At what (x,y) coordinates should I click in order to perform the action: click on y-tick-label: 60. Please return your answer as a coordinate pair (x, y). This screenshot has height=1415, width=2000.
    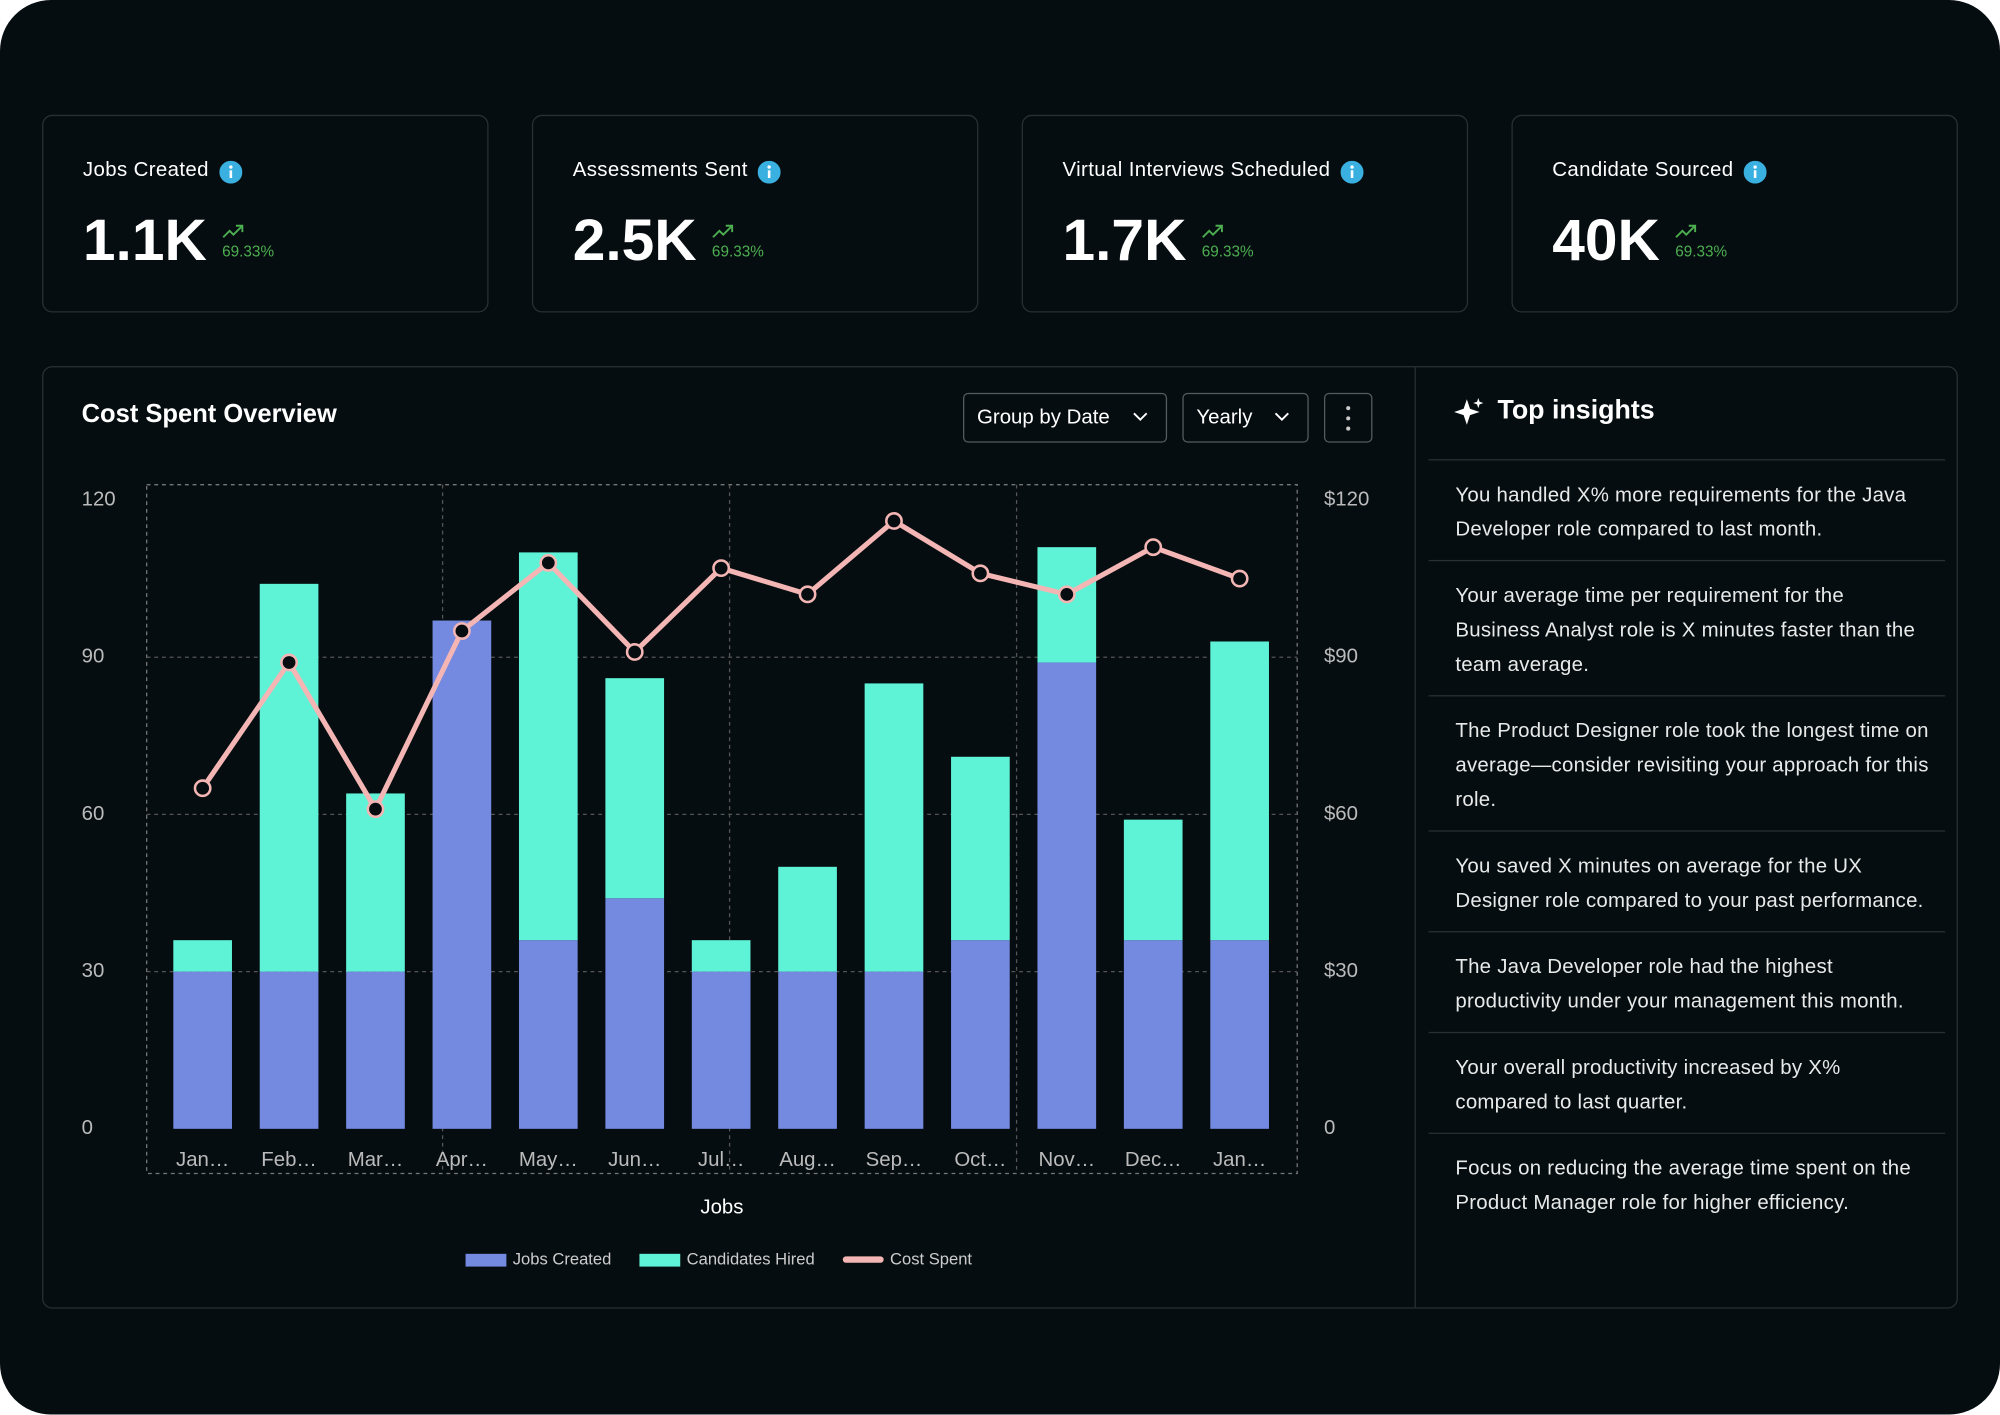
    Looking at the image, I should click on (93, 814).